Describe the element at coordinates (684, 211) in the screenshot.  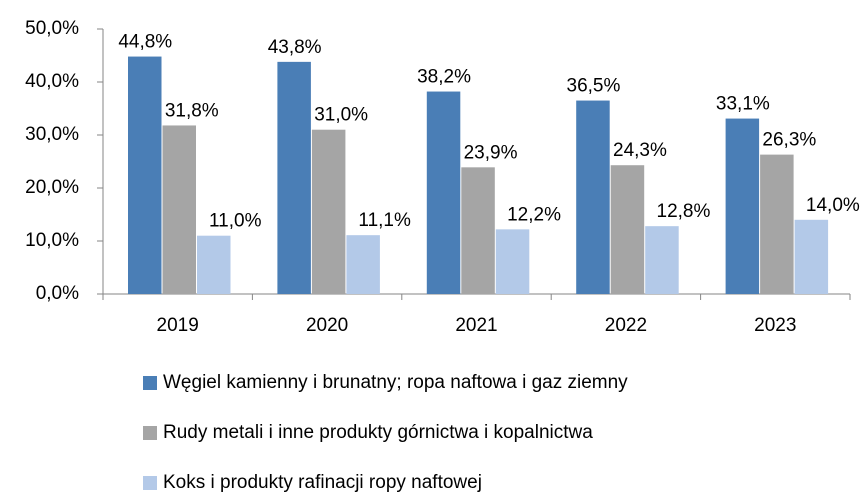
I see `data-label: 12,8%` at that location.